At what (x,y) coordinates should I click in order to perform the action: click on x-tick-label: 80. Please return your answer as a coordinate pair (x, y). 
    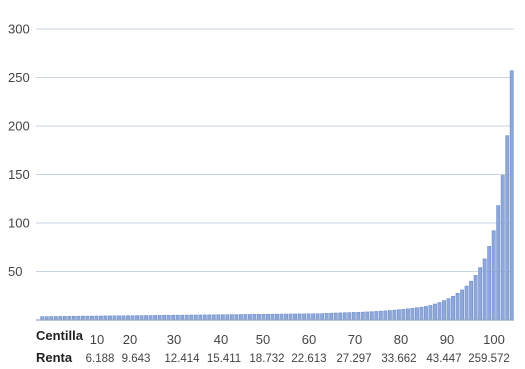
    Looking at the image, I should click on (401, 339).